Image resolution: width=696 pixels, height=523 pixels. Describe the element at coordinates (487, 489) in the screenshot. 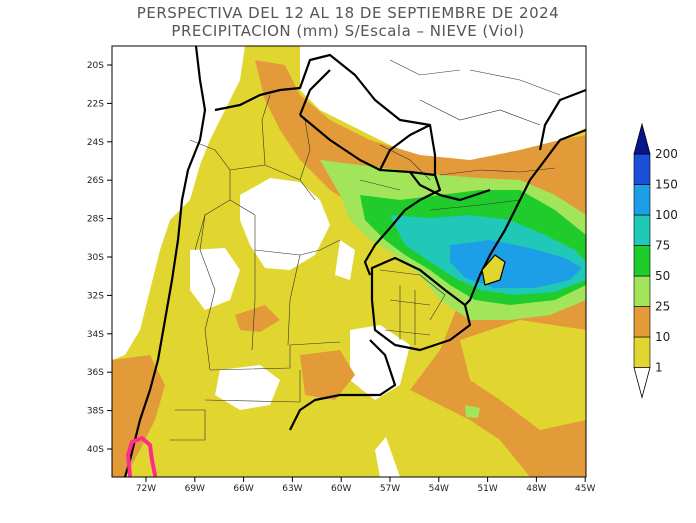

I see `lon-label: 51W` at that location.